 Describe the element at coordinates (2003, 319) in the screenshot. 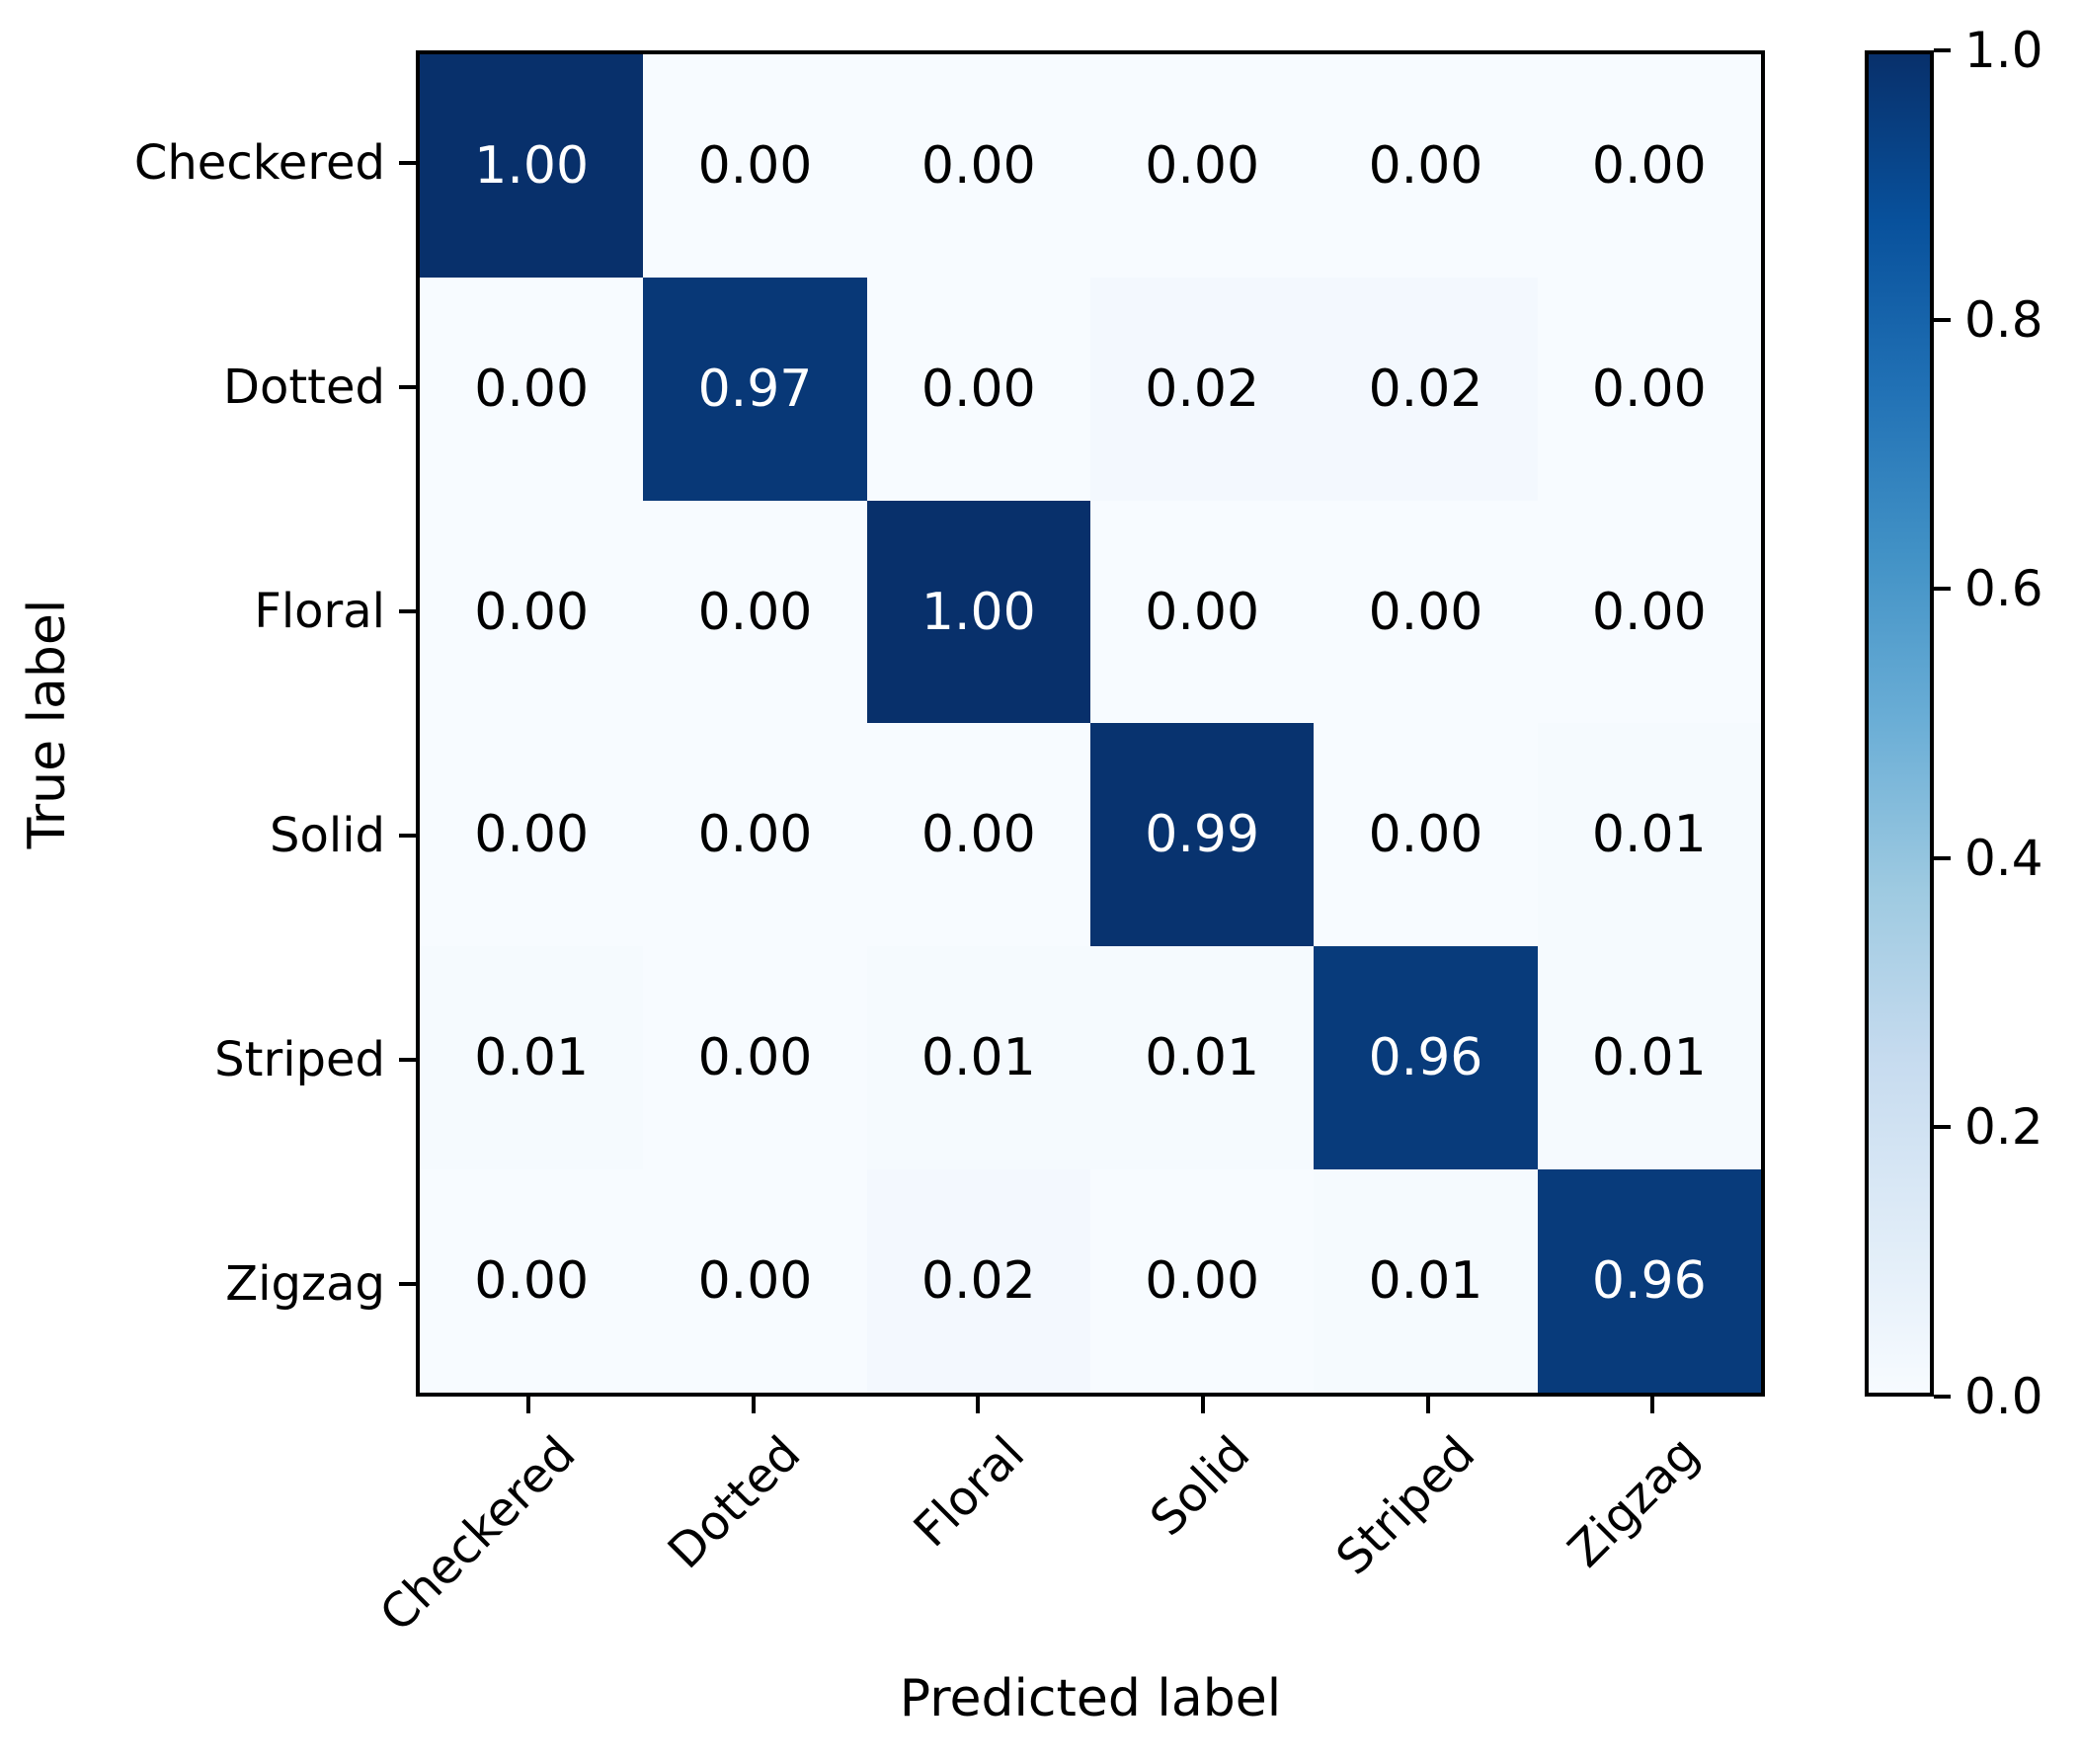

I see `colorbar-tick-label: 0.8` at that location.